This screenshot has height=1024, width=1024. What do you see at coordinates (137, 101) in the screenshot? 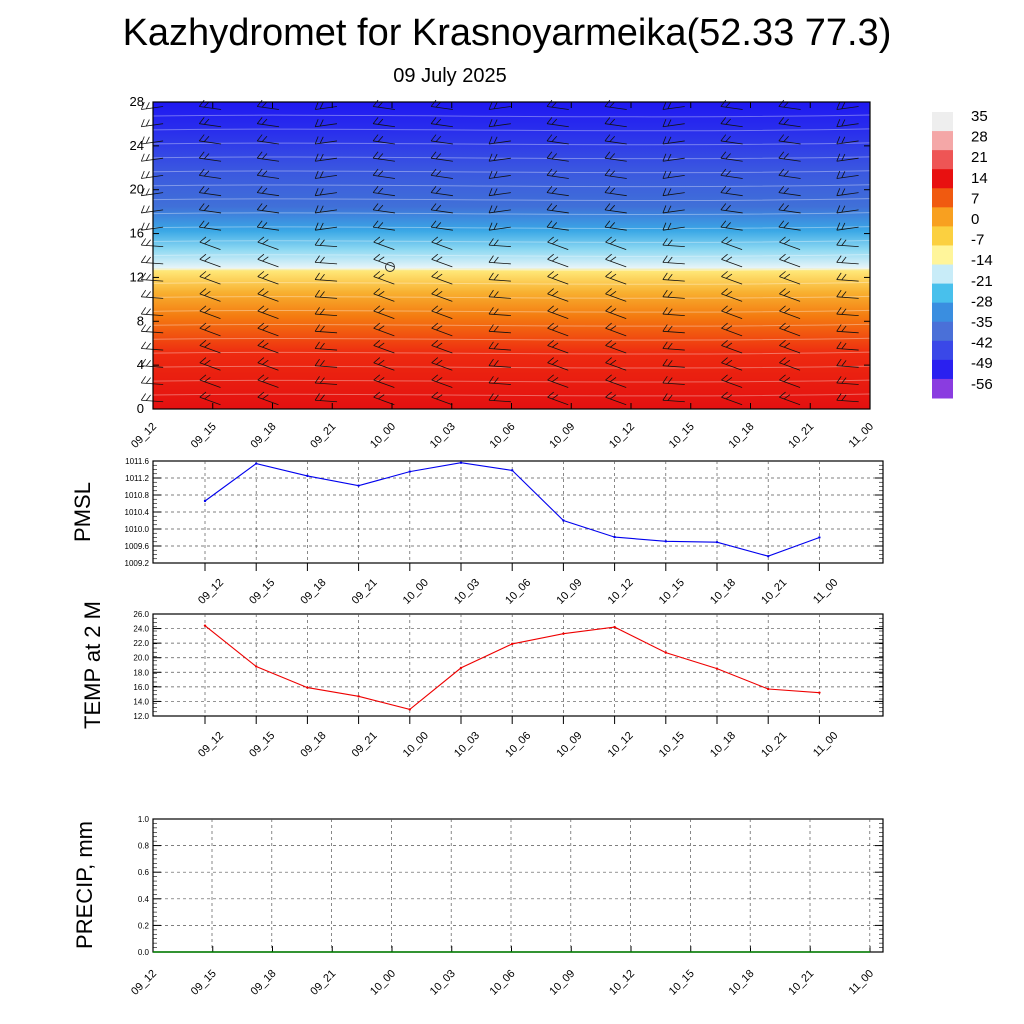
I see `heatmap-y-tick-label: 28` at bounding box center [137, 101].